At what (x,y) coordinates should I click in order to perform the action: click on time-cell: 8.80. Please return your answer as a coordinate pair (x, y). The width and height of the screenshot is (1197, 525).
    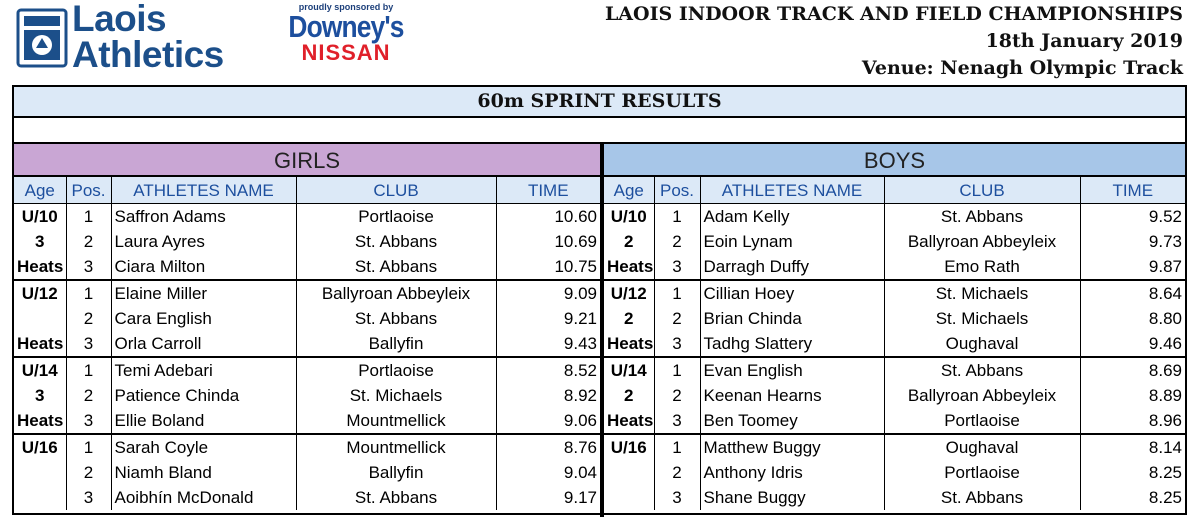
    Looking at the image, I should click on (1165, 318).